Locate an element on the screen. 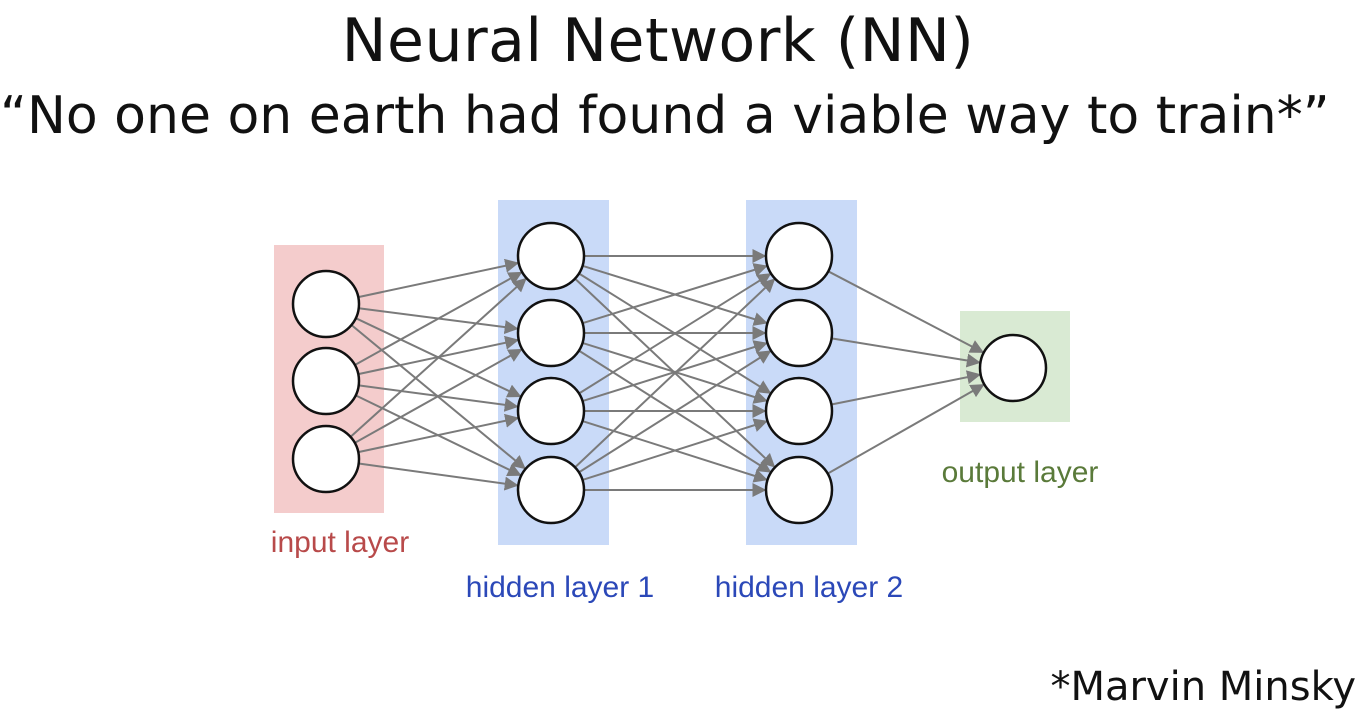 The width and height of the screenshot is (1368, 722). slide-title: Neural Network (NN) is located at coordinates (658, 41).